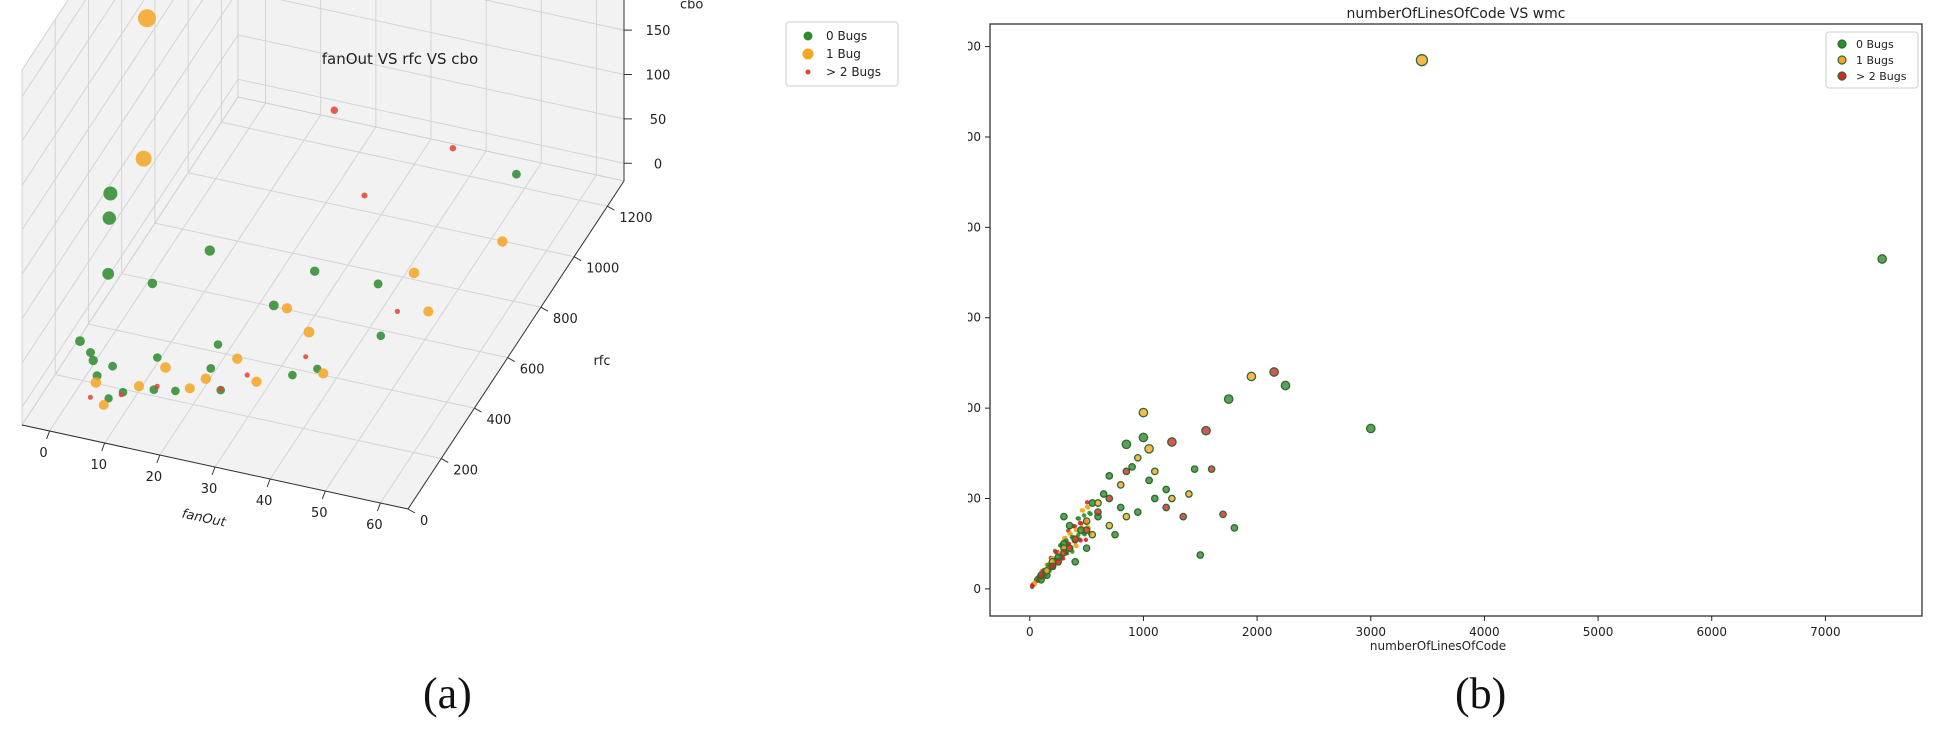  I want to click on x-tick-label: 20, so click(154, 477).